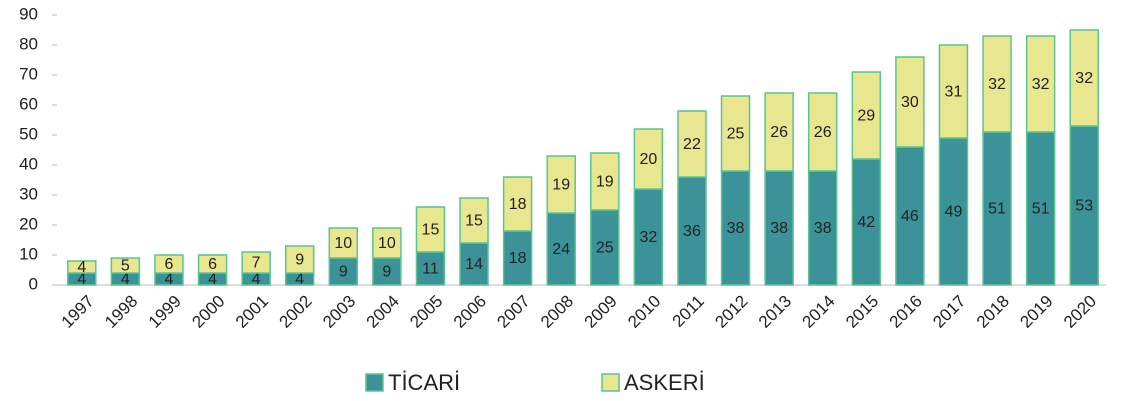 This screenshot has height=401, width=1126. What do you see at coordinates (731, 312) in the screenshot?
I see `x-tick-label: 2012` at bounding box center [731, 312].